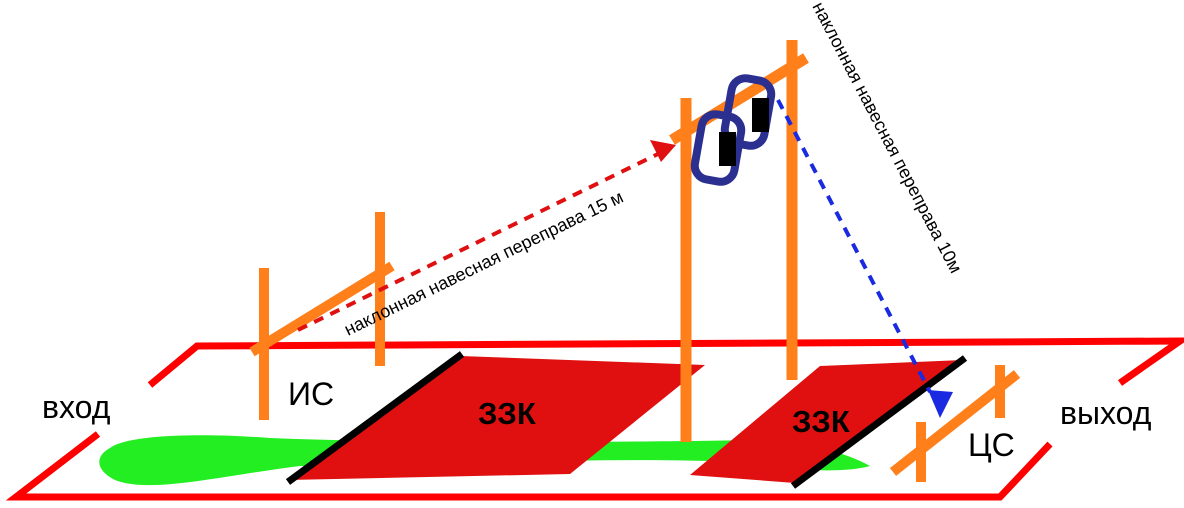  What do you see at coordinates (991, 445) in the screenshot?
I see `target-stage-label: ЦС` at bounding box center [991, 445].